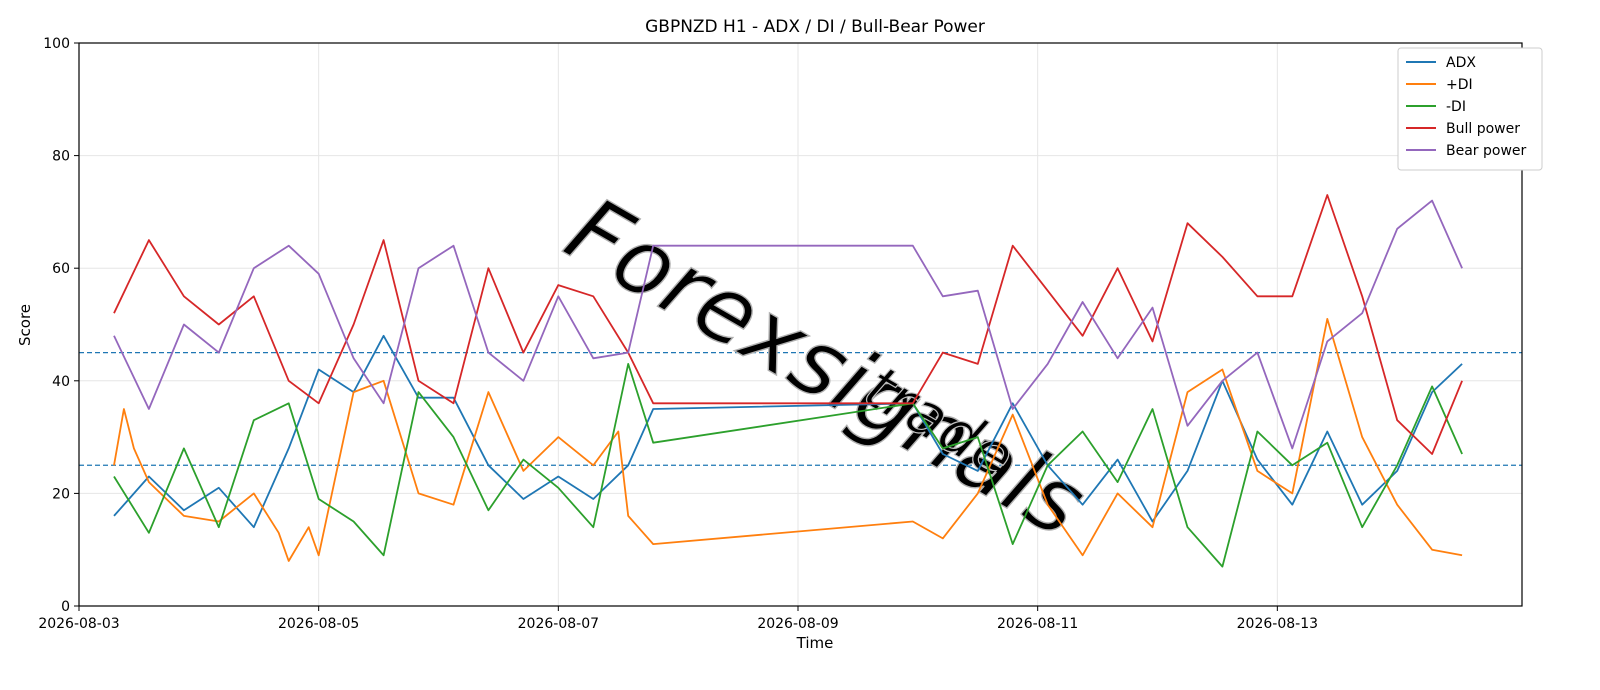 The width and height of the screenshot is (1600, 690). What do you see at coordinates (65, 607) in the screenshot?
I see `y-tick-label: 0` at bounding box center [65, 607].